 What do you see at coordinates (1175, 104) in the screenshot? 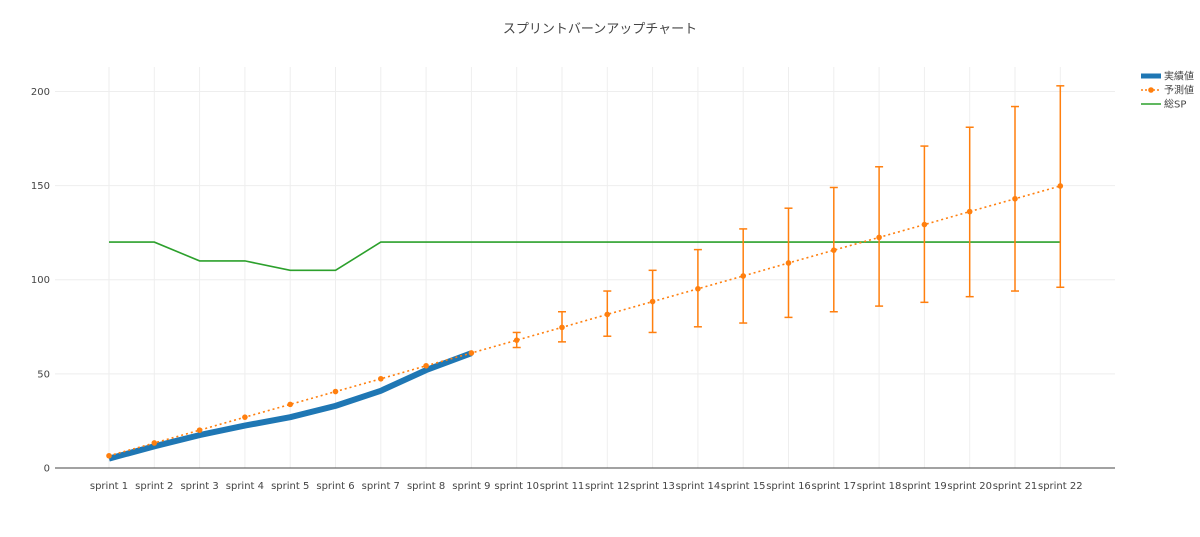
I see `legend-label: 総SP` at bounding box center [1175, 104].